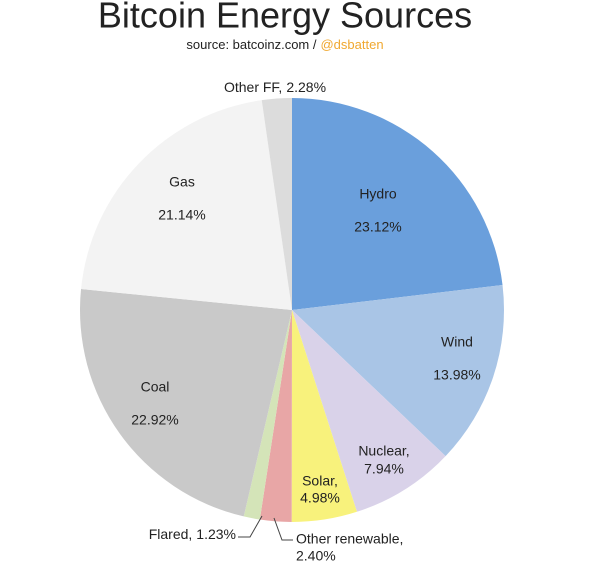  I want to click on chart-subtitle: source: batcoinz.com / @dsbatten, so click(284, 44).